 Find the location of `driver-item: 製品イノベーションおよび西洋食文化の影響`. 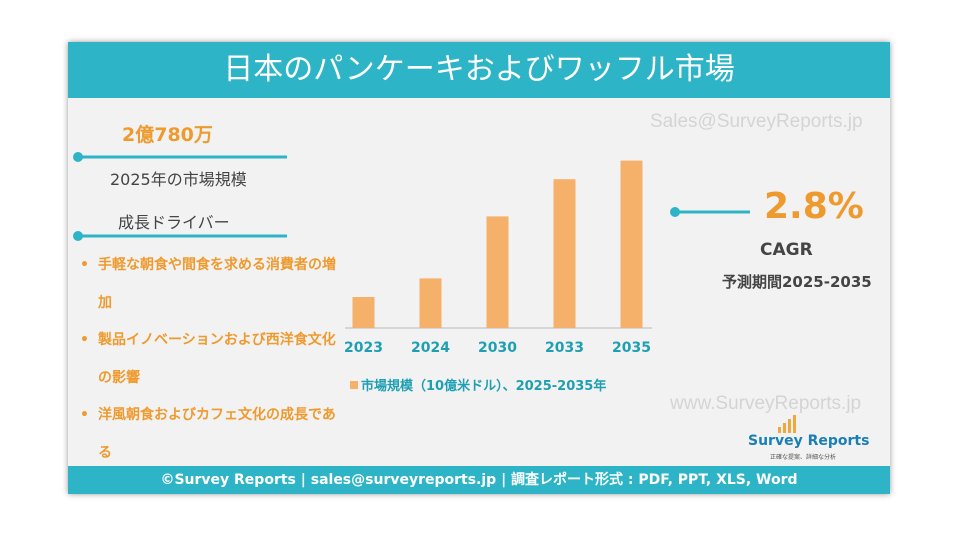

driver-item: 製品イノベーションおよび西洋食文化の影響 is located at coordinates (213, 359).